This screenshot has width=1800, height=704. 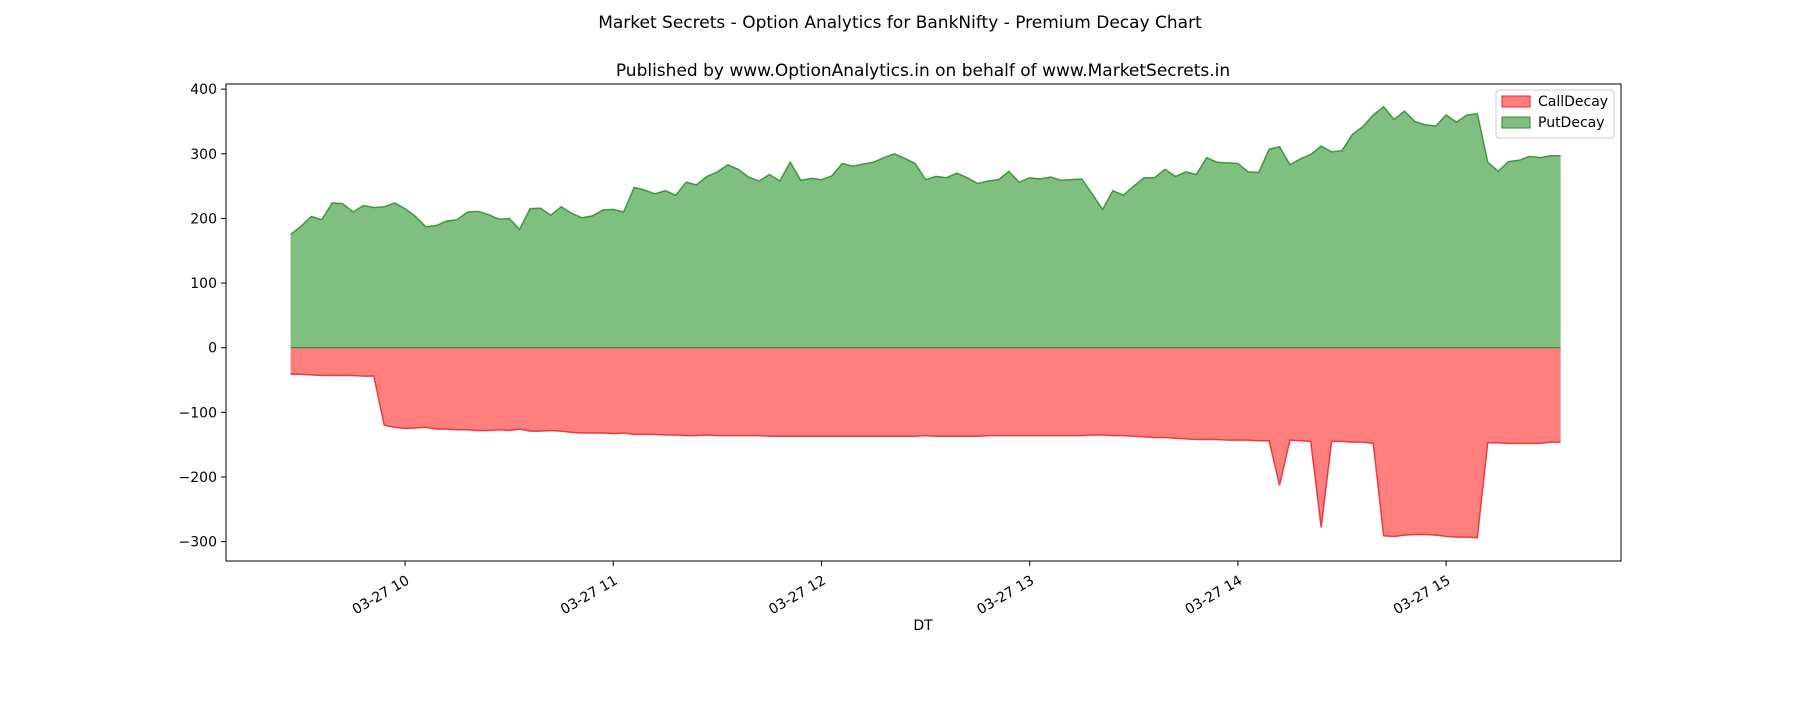 What do you see at coordinates (1573, 102) in the screenshot?
I see `legend-label-calldecay: CallDecay` at bounding box center [1573, 102].